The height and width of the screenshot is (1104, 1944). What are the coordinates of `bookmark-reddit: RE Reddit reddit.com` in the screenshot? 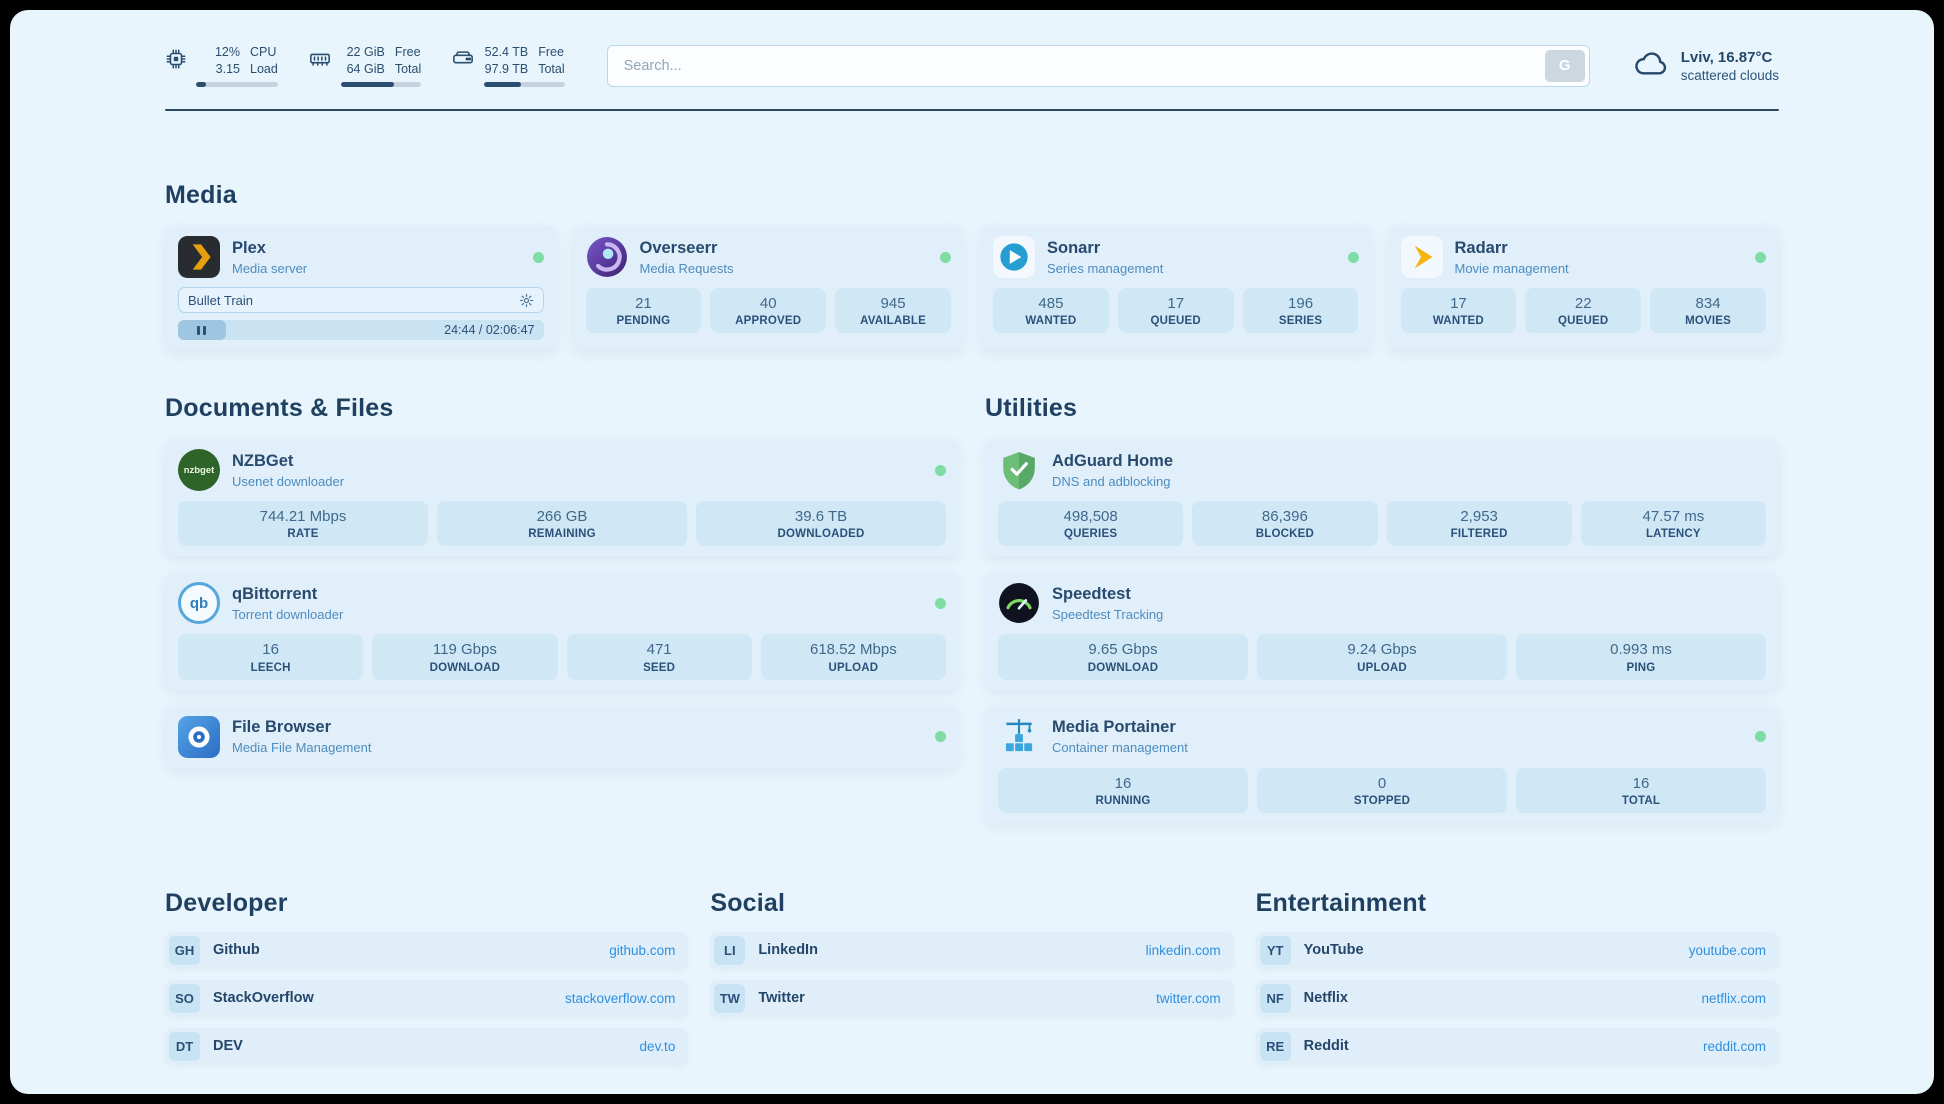 It's located at (1517, 1046).